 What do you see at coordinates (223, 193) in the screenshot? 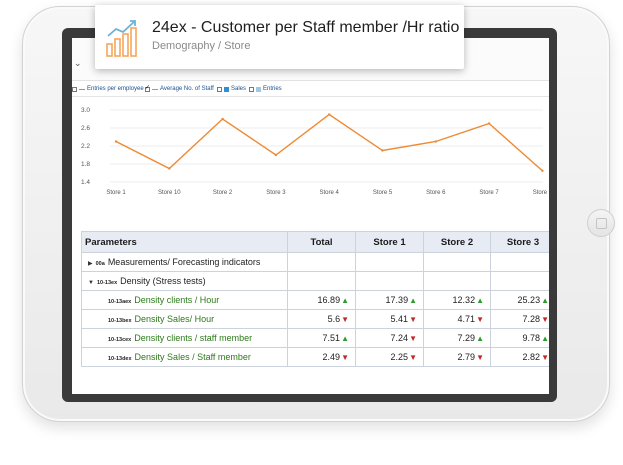
I see `x-tick-label: Store 2` at bounding box center [223, 193].